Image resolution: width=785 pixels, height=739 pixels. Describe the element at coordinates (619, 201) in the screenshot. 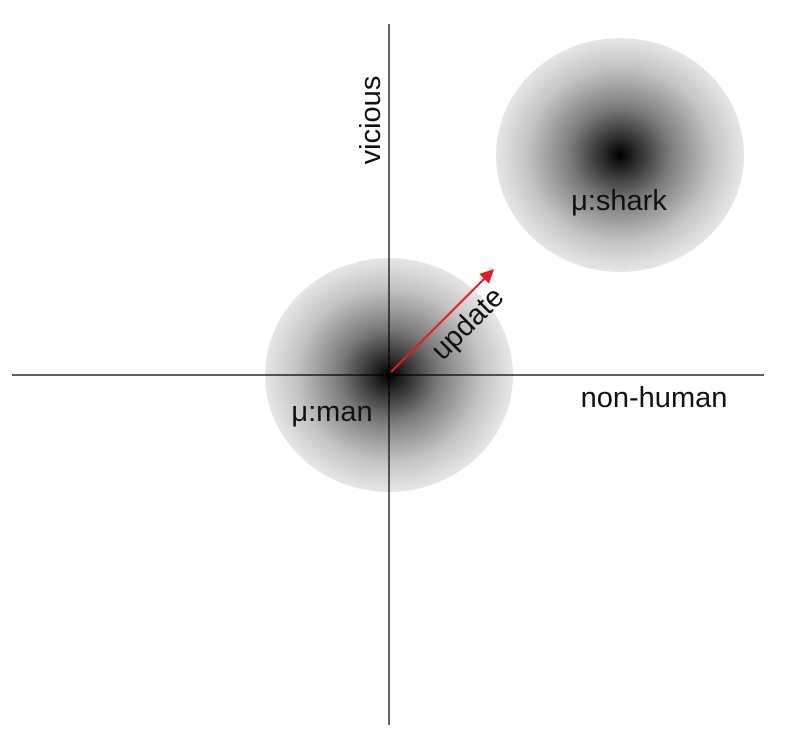

I see `shark-cluster-label: μ:shark` at that location.